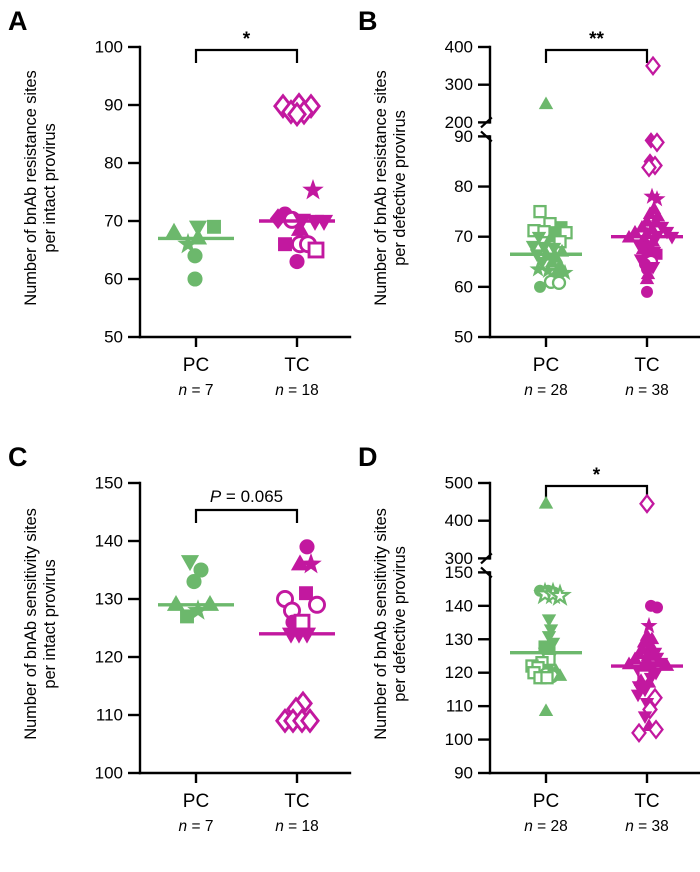 The image size is (700, 872). What do you see at coordinates (109, 714) in the screenshot?
I see `y-tick-label: 110` at bounding box center [109, 714].